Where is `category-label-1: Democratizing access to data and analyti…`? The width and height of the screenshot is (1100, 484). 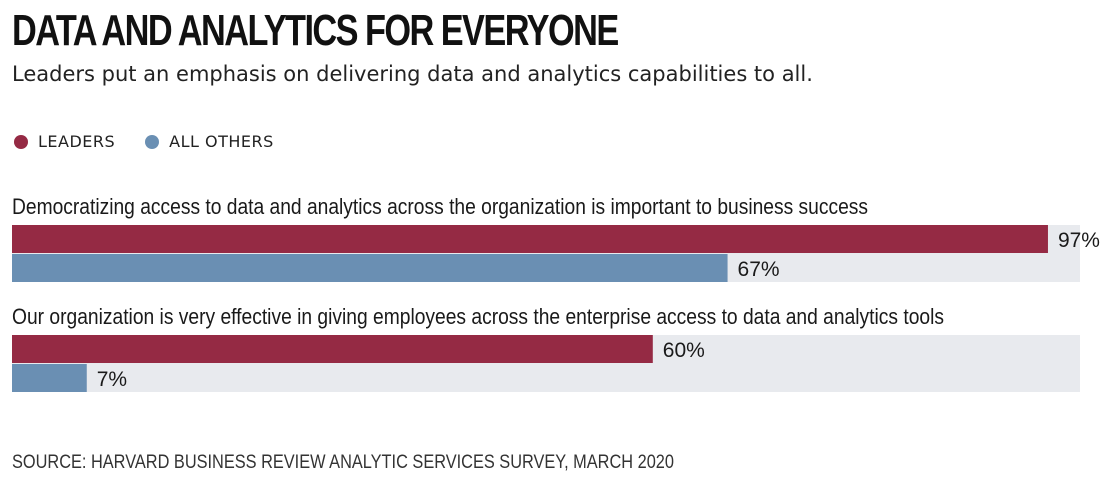 category-label-1: Democratizing access to data and analyti… is located at coordinates (440, 206).